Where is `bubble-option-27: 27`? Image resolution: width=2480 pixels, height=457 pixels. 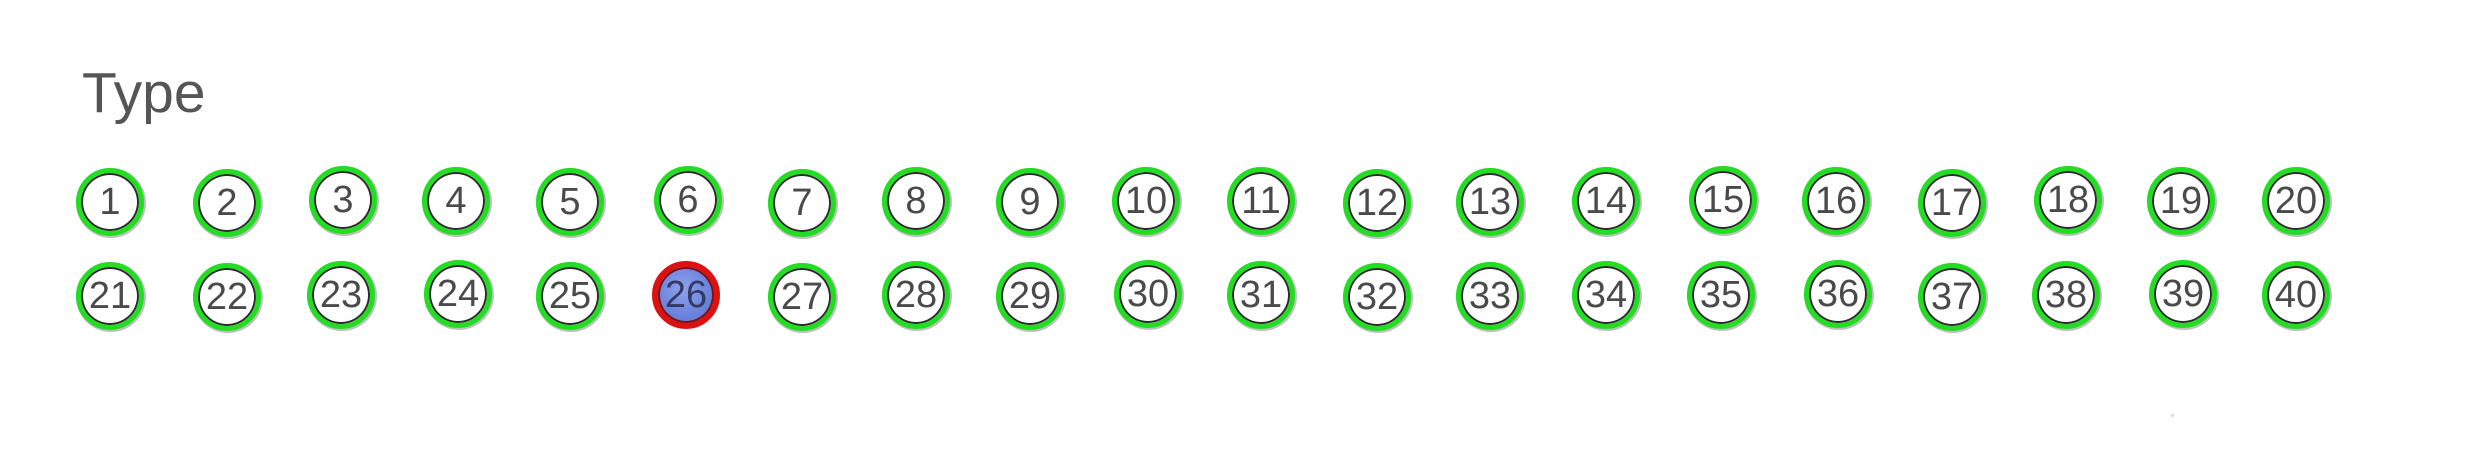
bubble-option-27: 27 is located at coordinates (802, 297).